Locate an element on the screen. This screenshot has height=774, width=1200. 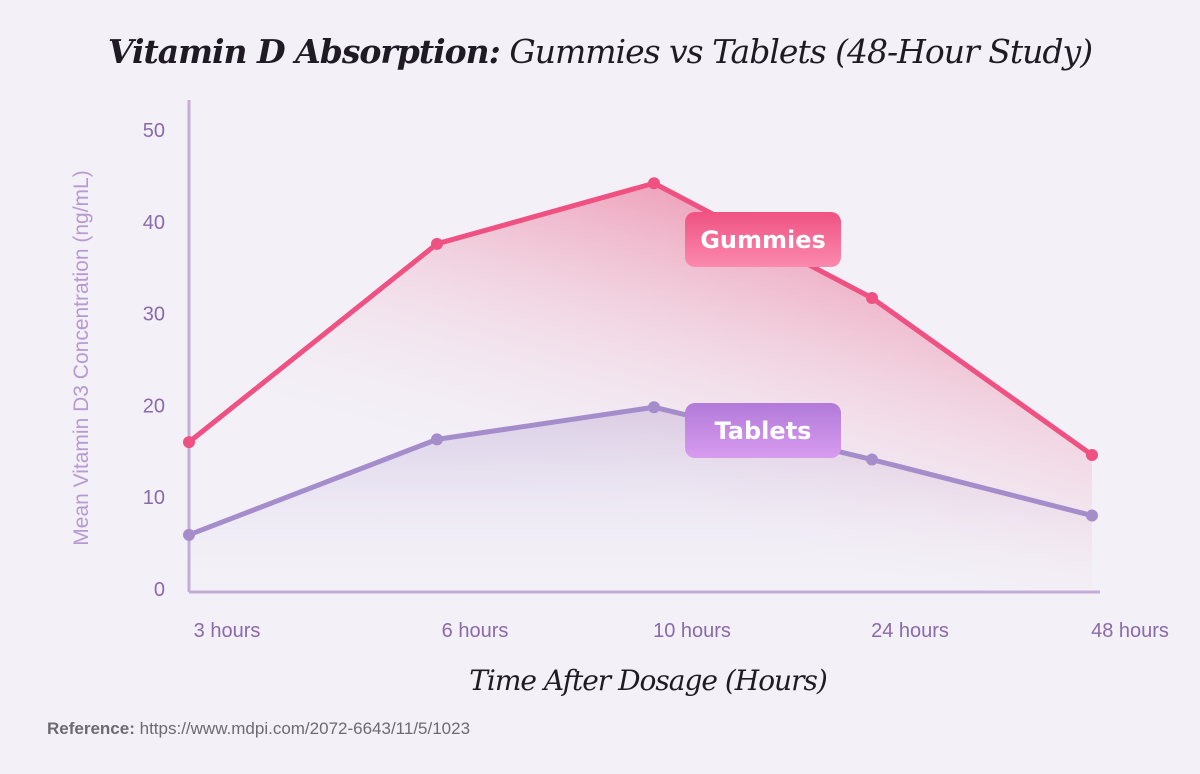
chart-title-bold: Vitamin D Absorption: is located at coordinates (304, 51).